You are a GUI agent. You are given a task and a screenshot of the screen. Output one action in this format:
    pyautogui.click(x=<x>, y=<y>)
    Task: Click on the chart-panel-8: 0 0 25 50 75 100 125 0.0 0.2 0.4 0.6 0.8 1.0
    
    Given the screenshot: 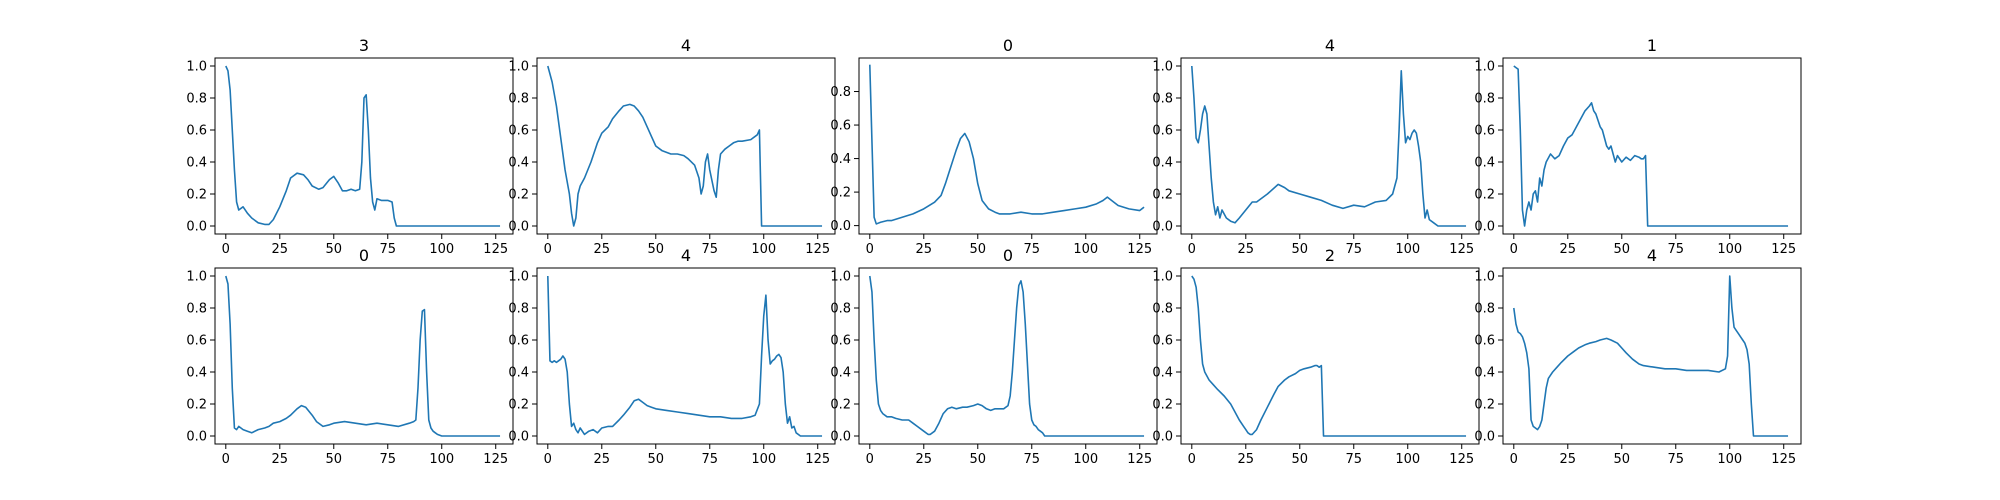 What is the action you would take?
    pyautogui.click(x=994, y=356)
    